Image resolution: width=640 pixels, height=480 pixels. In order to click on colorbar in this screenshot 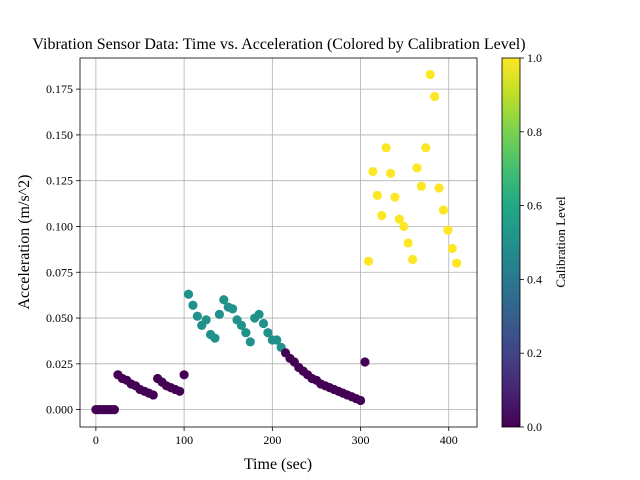, I will do `click(511, 242)`.